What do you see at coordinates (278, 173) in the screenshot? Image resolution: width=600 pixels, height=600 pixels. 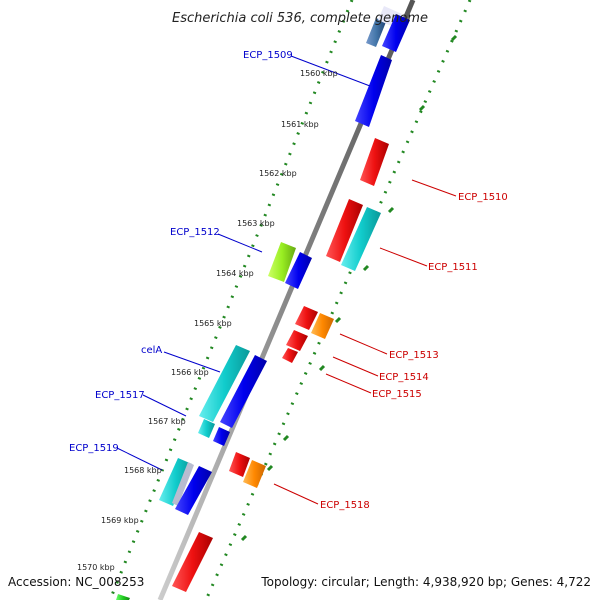 I see `tick-label: 1562 kbp` at bounding box center [278, 173].